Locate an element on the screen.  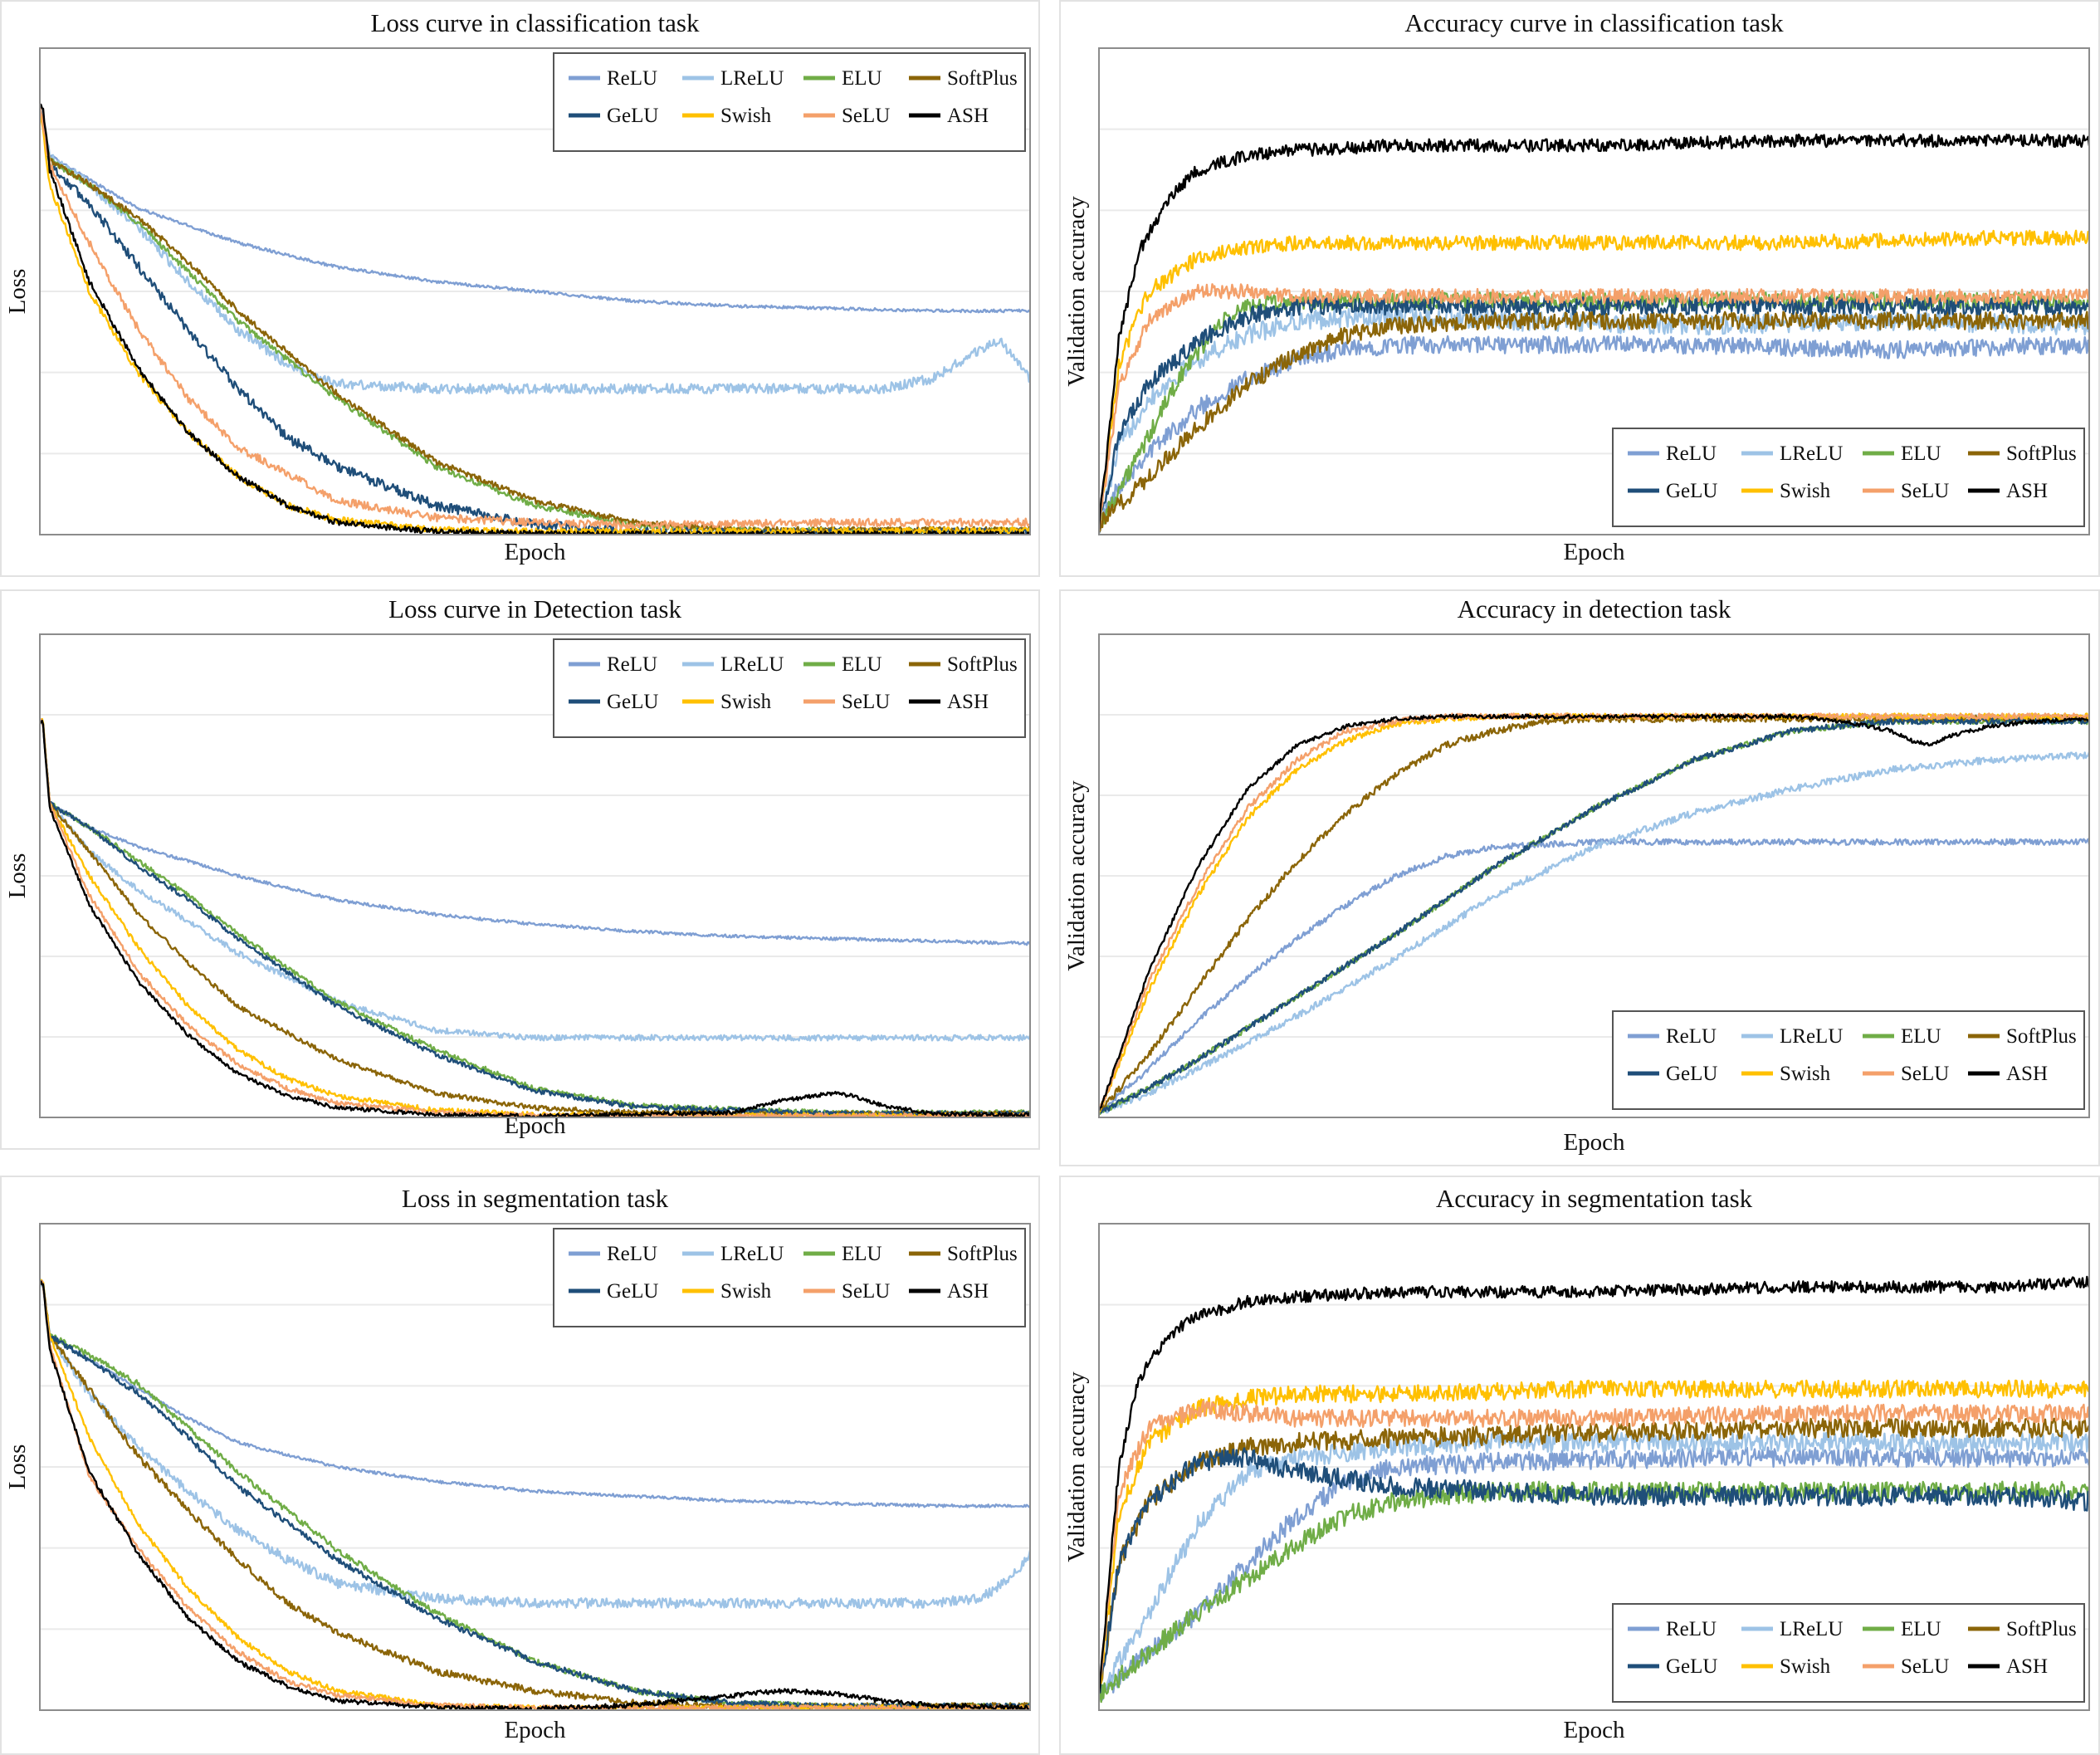
plot-frame is located at coordinates (1594, 291).